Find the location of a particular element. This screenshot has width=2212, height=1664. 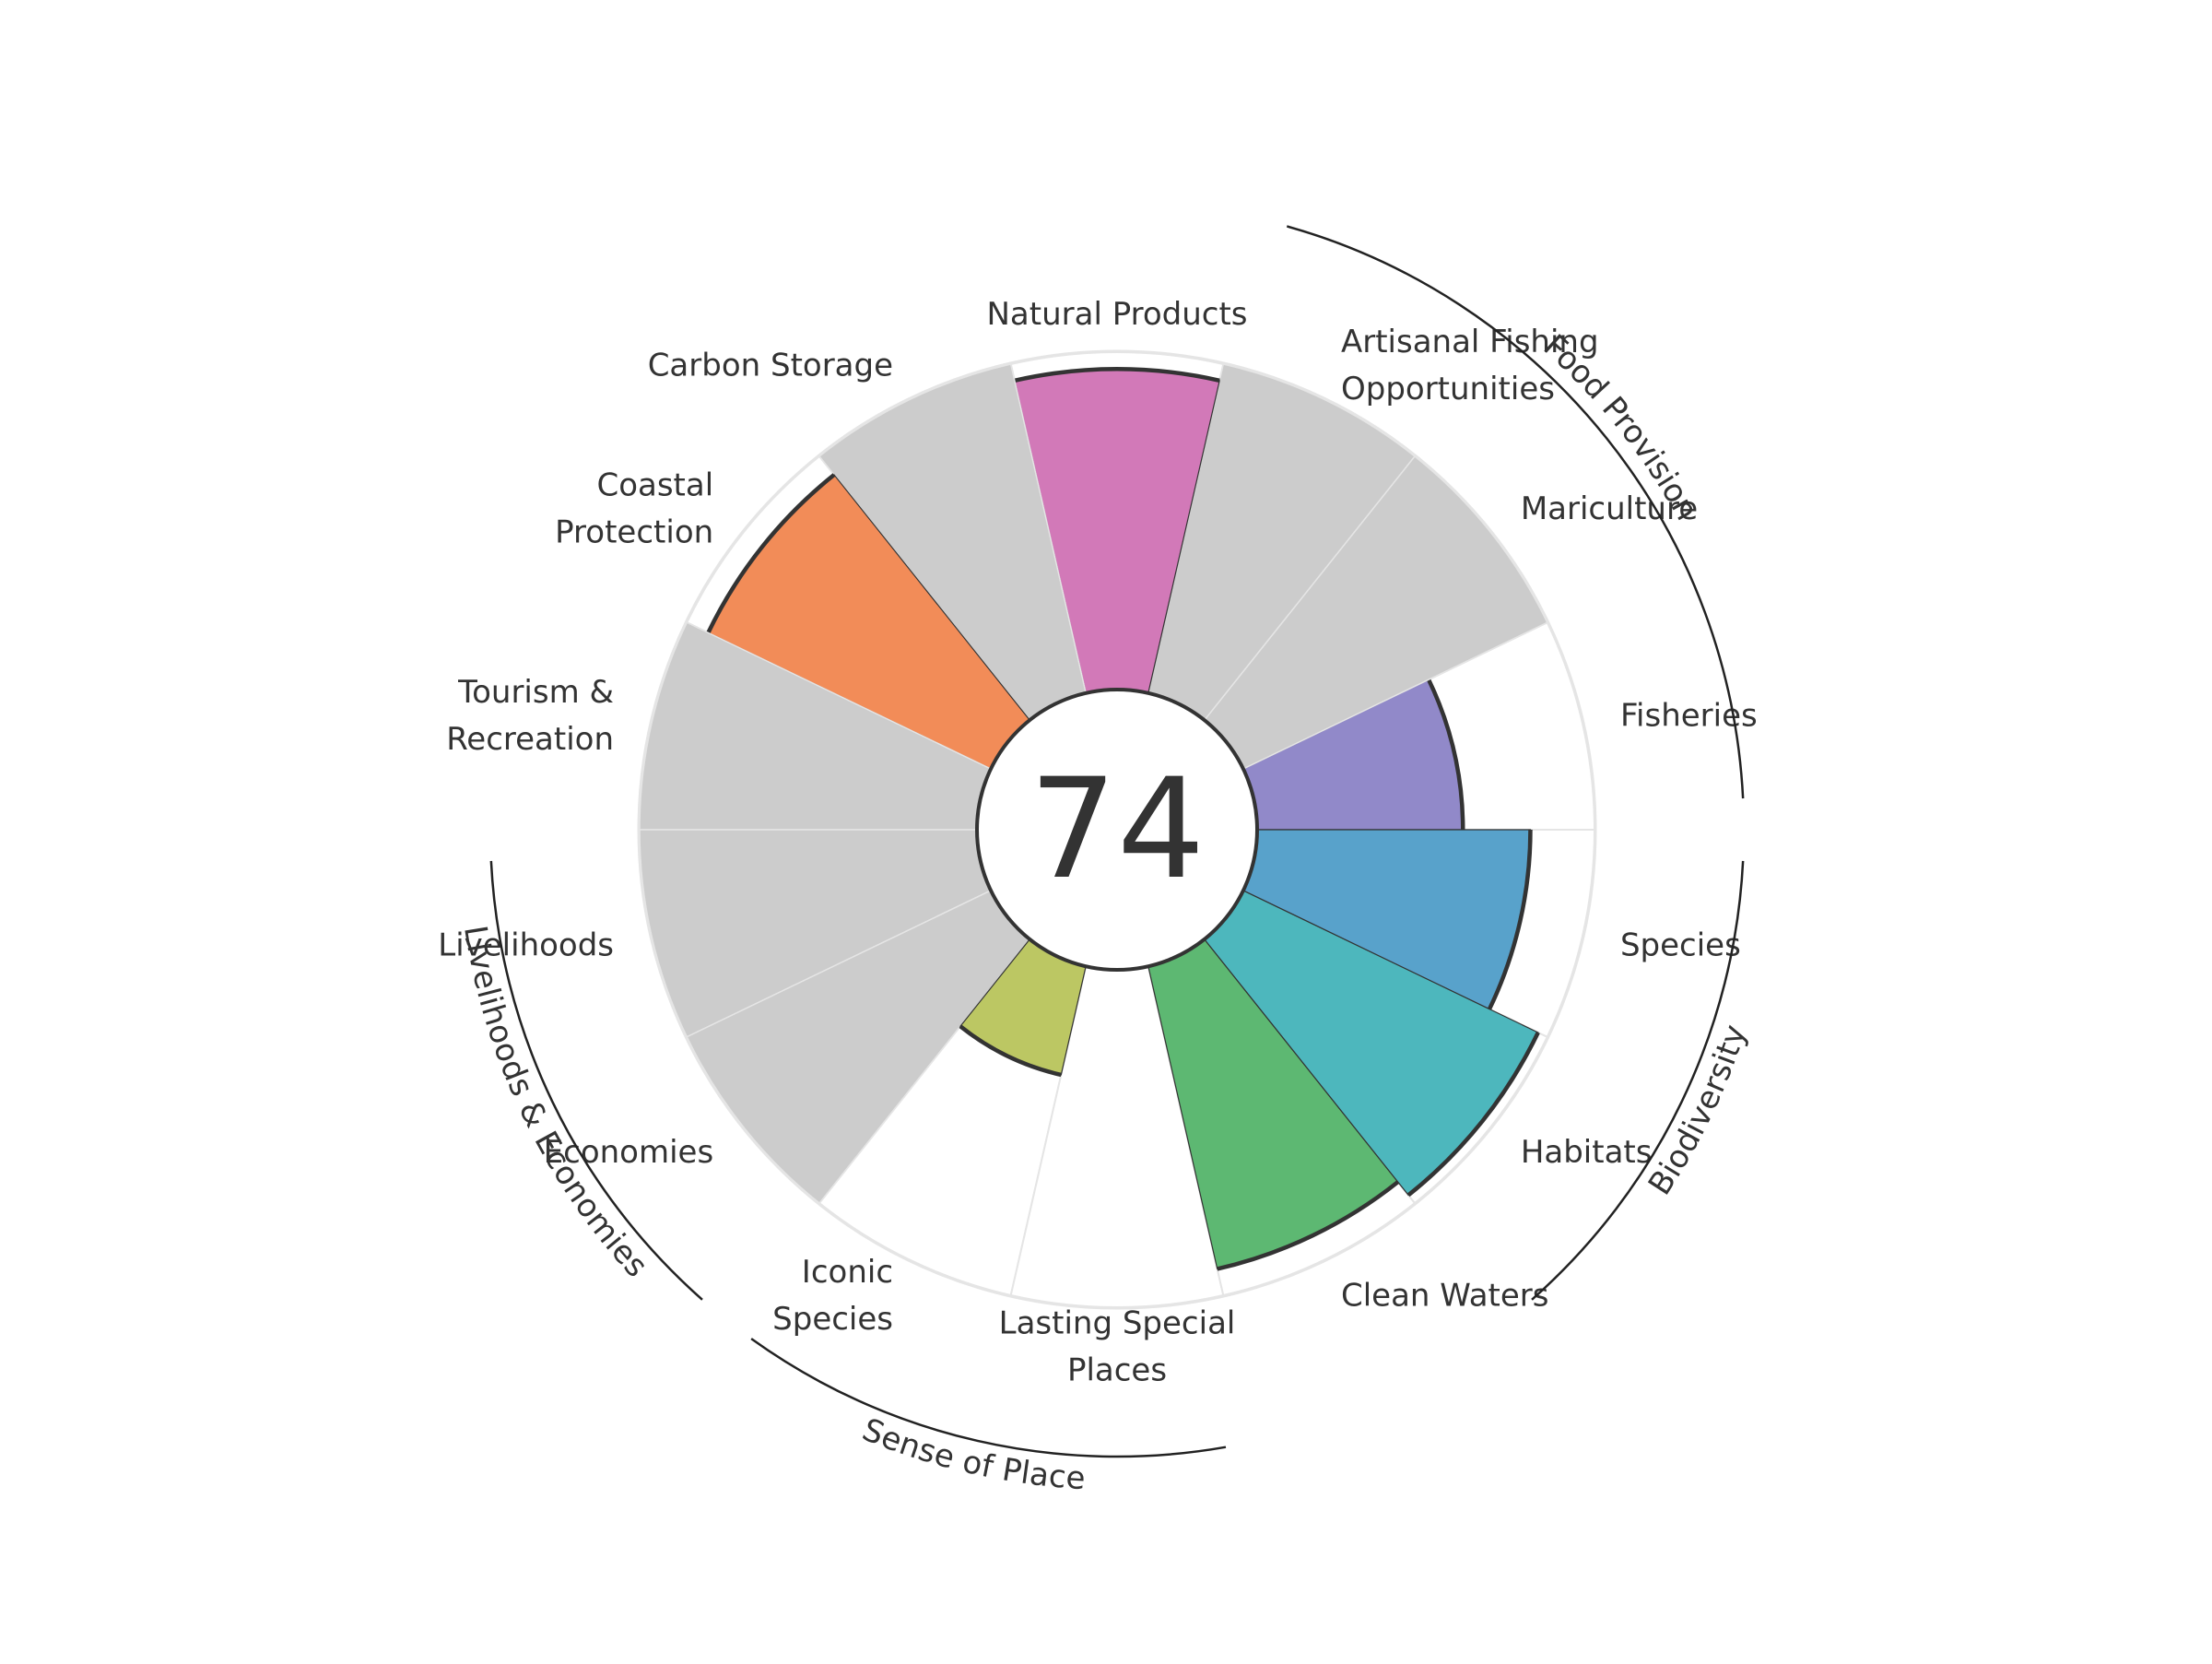

center-circle is located at coordinates (1117, 830).